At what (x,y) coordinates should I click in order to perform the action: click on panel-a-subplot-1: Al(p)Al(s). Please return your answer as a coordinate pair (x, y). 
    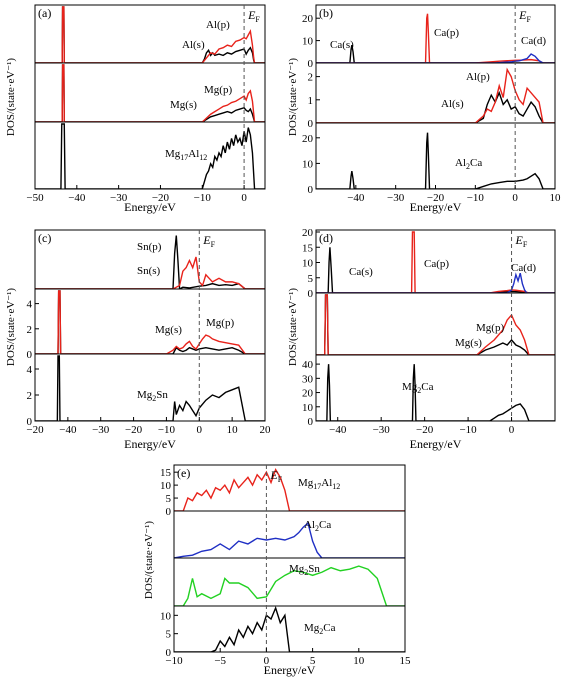
    Looking at the image, I should click on (150, 34).